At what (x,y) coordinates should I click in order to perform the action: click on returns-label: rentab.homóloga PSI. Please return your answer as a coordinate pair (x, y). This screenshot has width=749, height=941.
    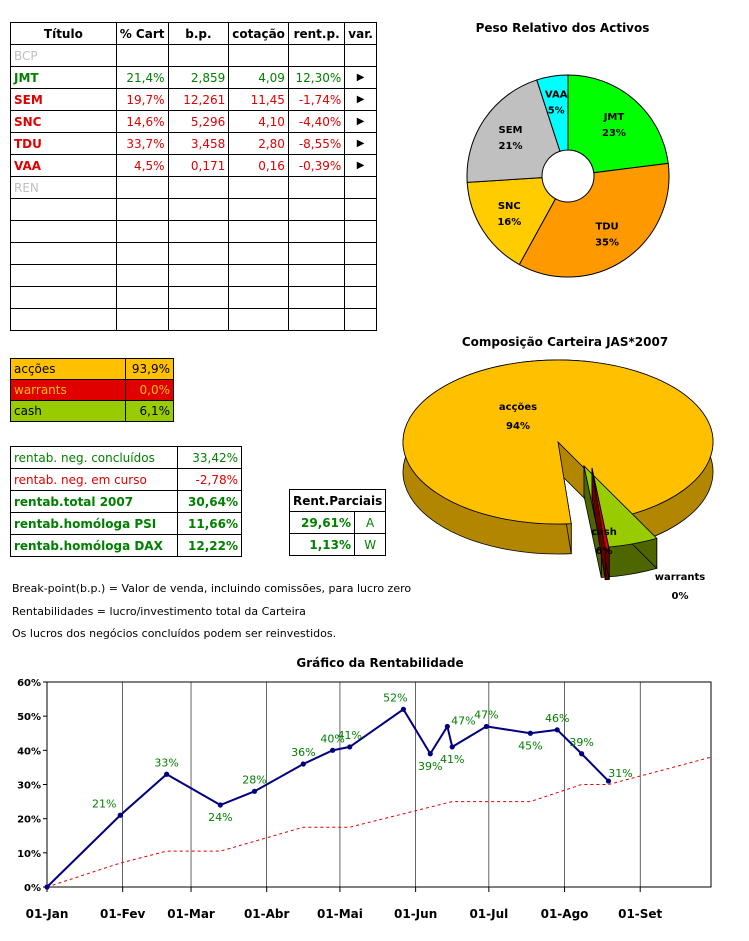
    Looking at the image, I should click on (94, 523).